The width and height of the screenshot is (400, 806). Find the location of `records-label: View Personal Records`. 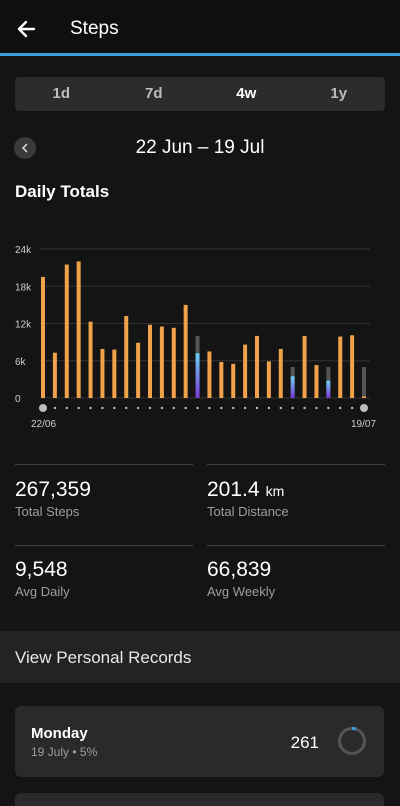

records-label: View Personal Records is located at coordinates (103, 657).